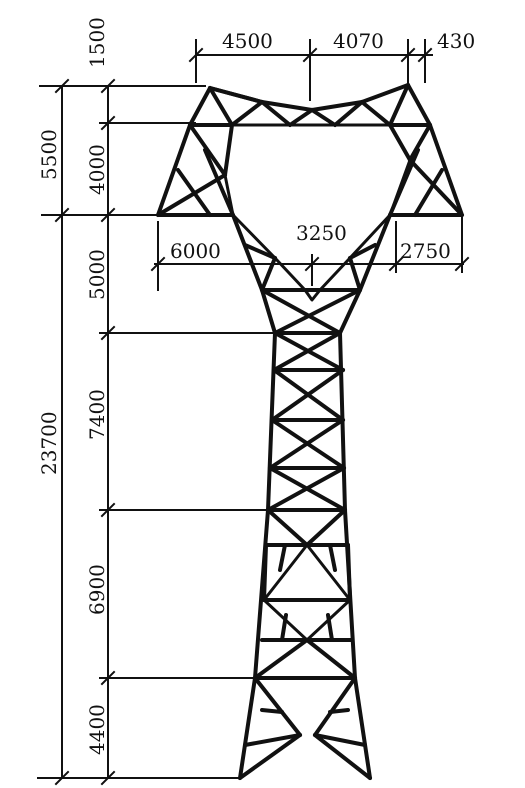  Describe the element at coordinates (321, 233) in the screenshot. I see `dim-waist-width: 3250` at that location.